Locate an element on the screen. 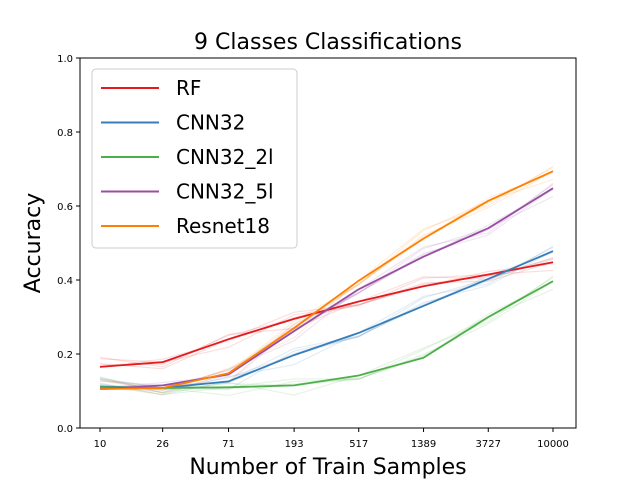  x-axis-ticks: 10 26 71 193 517 1389 3727 10000 is located at coordinates (331, 439).